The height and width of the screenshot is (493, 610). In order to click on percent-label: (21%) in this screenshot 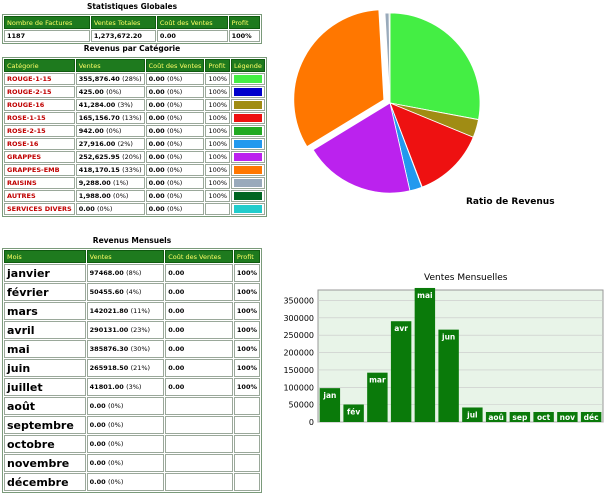, I will do `click(140, 368)`.